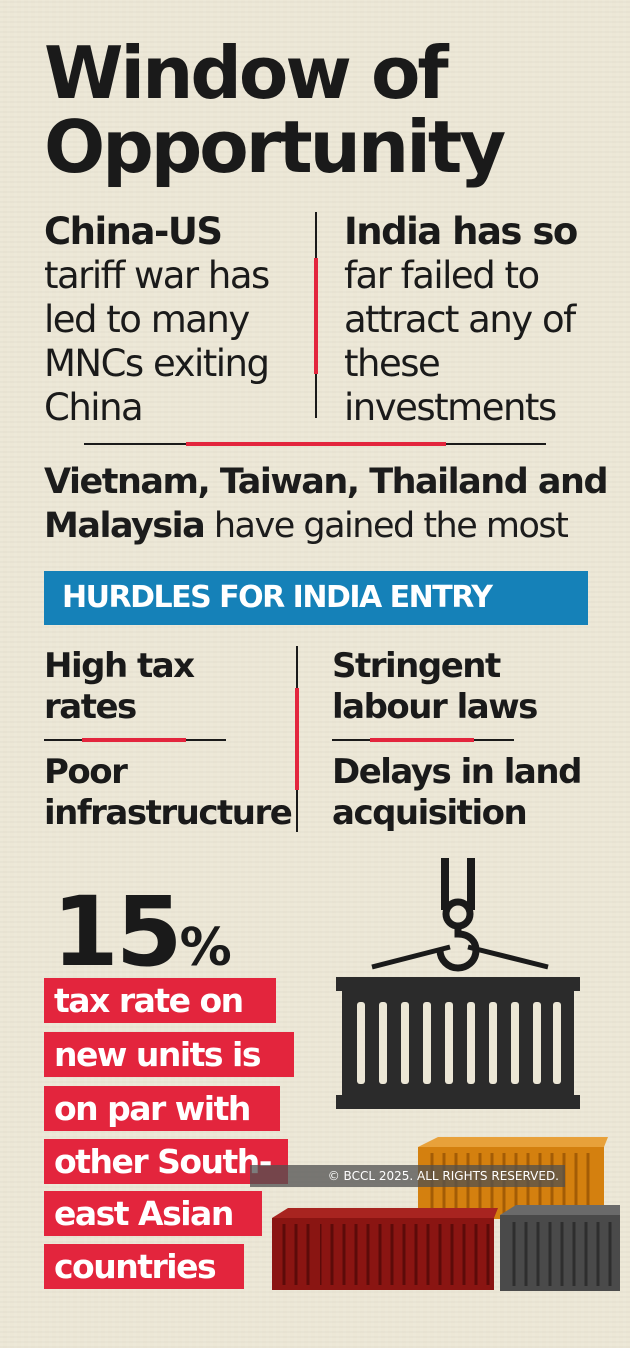 The image size is (630, 1348). I want to click on title-line-2: Opportunity, so click(275, 147).